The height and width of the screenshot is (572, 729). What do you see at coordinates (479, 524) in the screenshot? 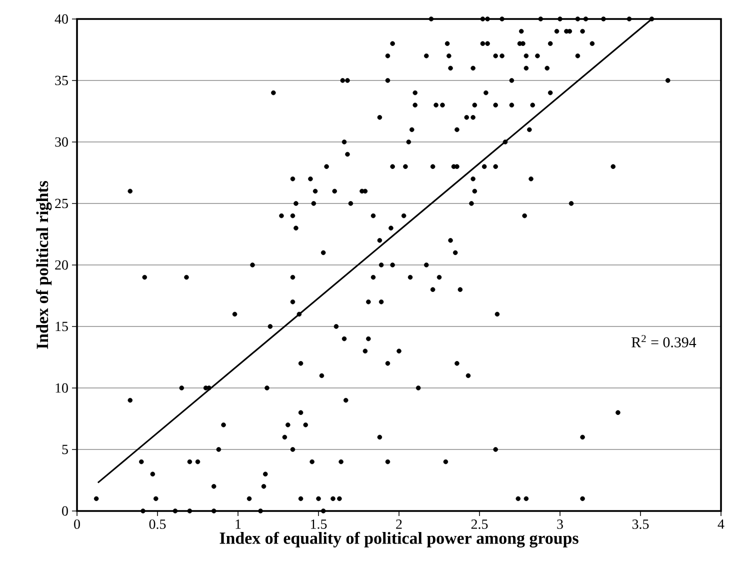
I see `x-tick-label: 2.5` at bounding box center [479, 524].